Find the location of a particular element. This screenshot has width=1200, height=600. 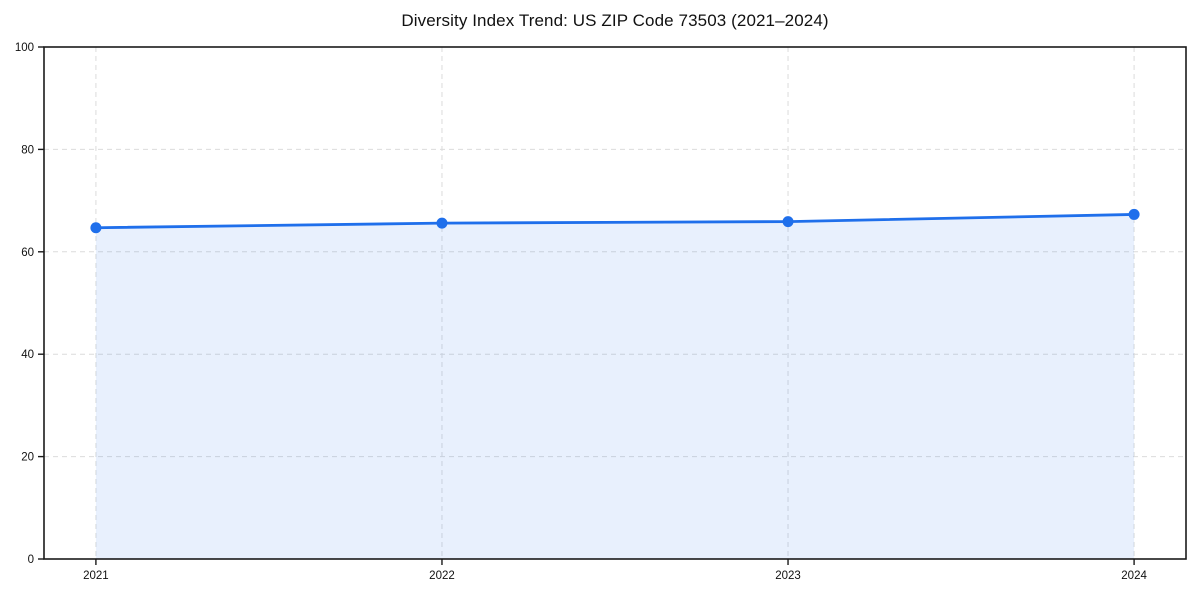

y-axis-tick-label: 0 is located at coordinates (31, 560).